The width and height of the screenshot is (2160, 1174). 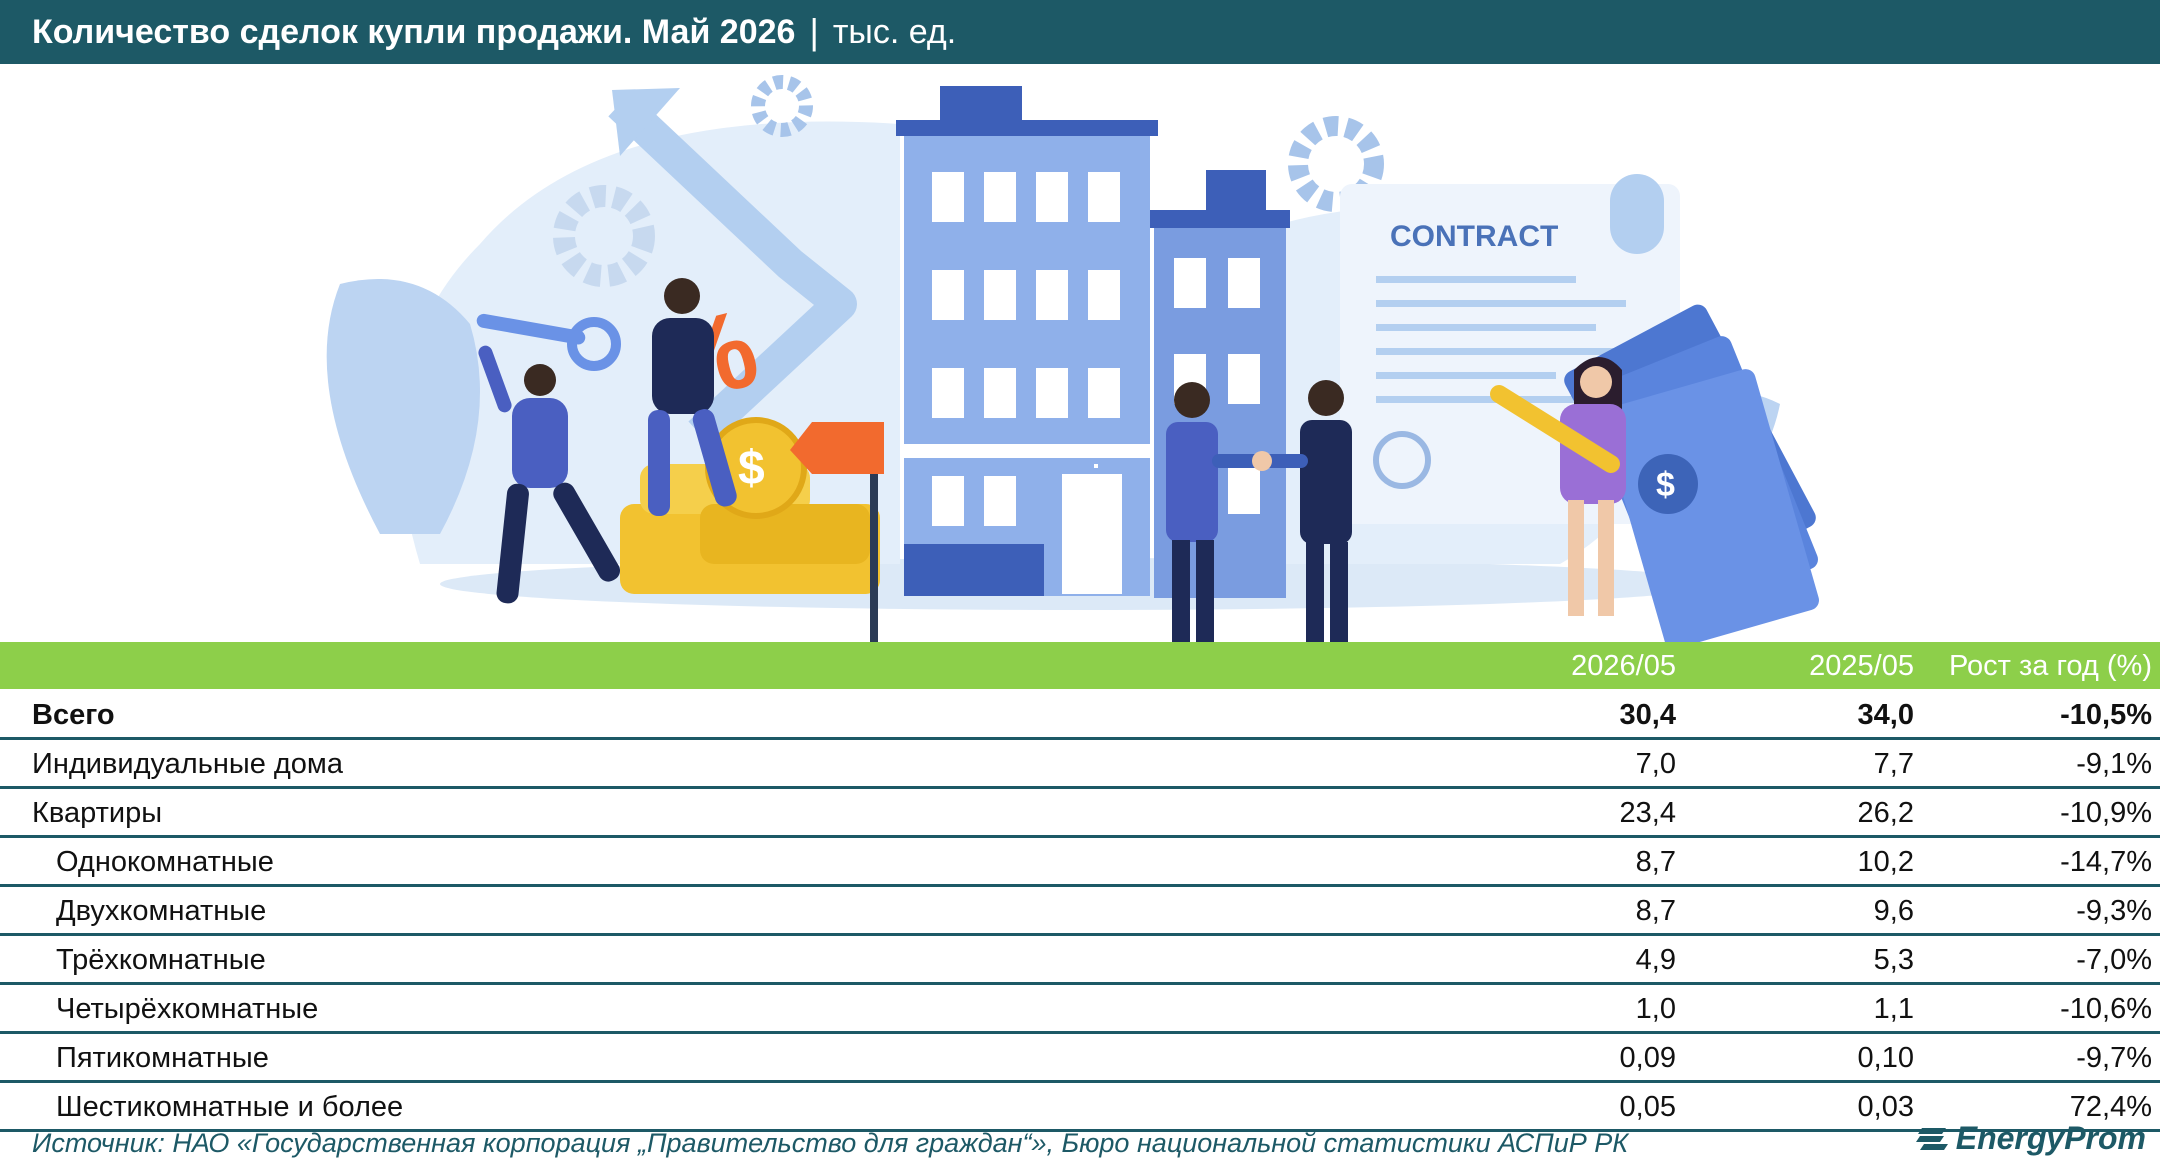 I want to click on dollar-icon: $, so click(x=1665, y=485).